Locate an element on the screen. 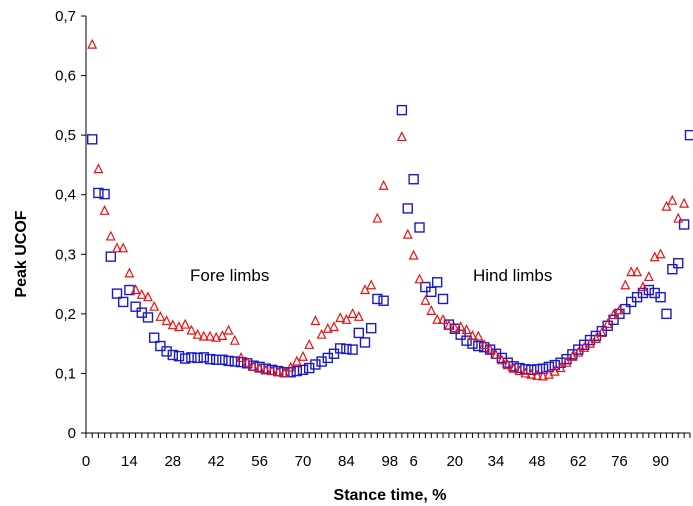 This screenshot has width=693, height=506. annotation-fore-limbs: Fore limbs is located at coordinates (229, 275).